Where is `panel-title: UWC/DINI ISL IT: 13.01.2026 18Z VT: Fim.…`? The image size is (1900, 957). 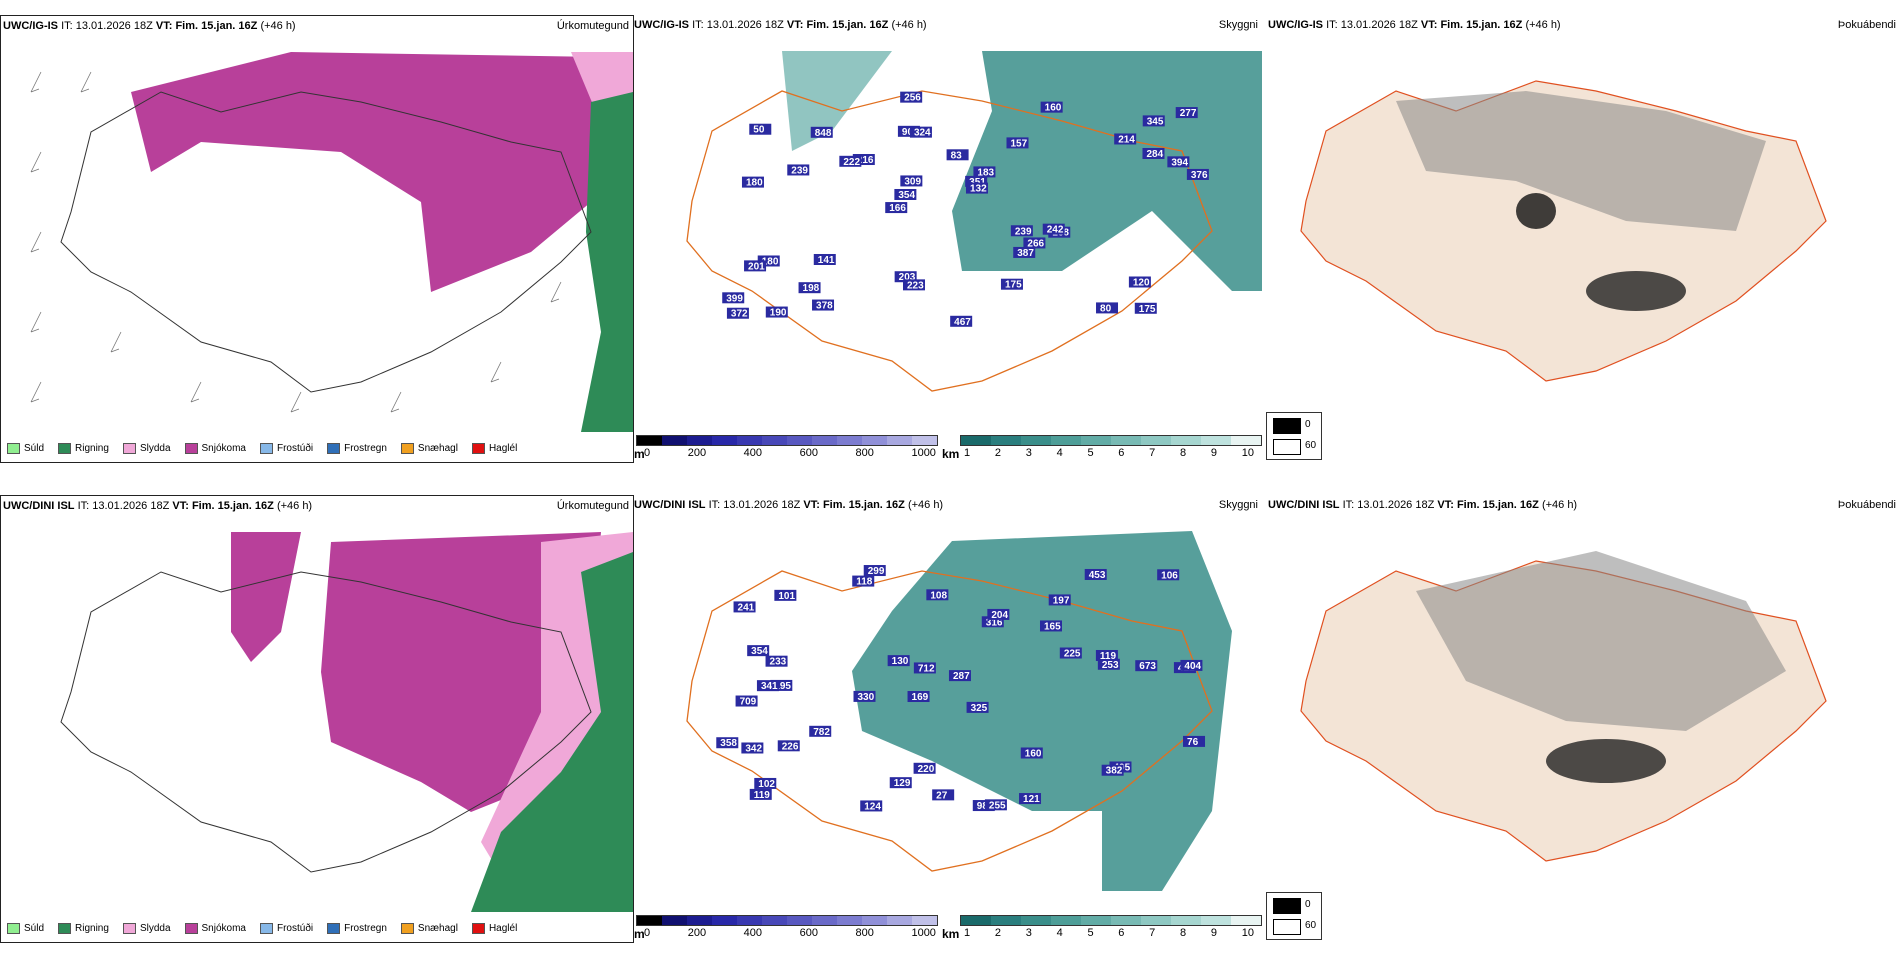 panel-title: UWC/DINI ISL IT: 13.01.2026 18Z VT: Fim.… is located at coordinates (158, 506).